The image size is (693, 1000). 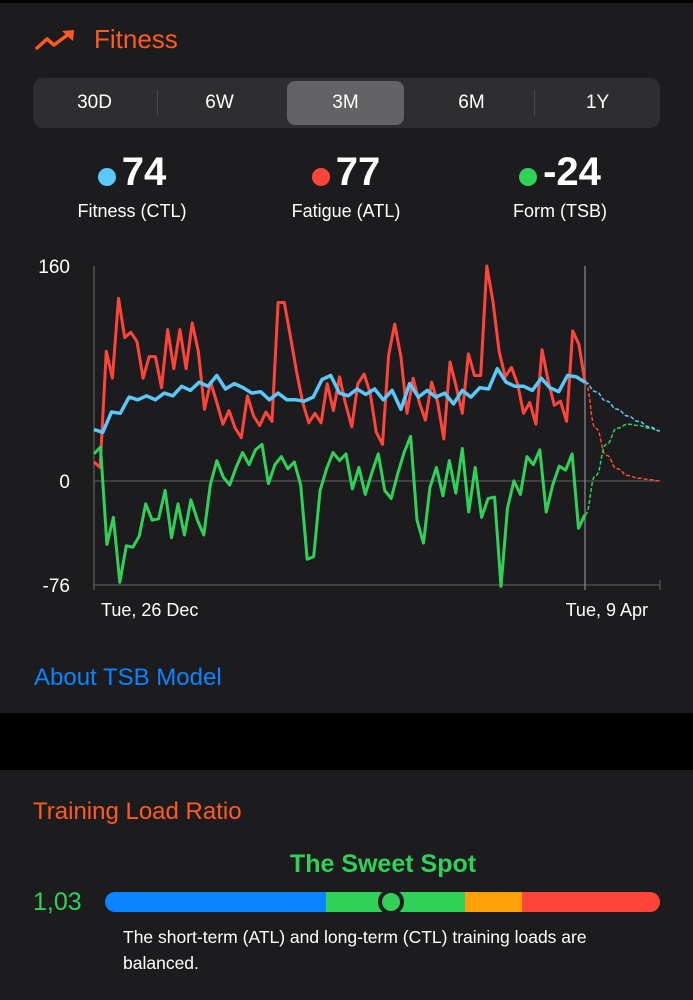 What do you see at coordinates (106, 176) in the screenshot?
I see `fitness-dot-icon` at bounding box center [106, 176].